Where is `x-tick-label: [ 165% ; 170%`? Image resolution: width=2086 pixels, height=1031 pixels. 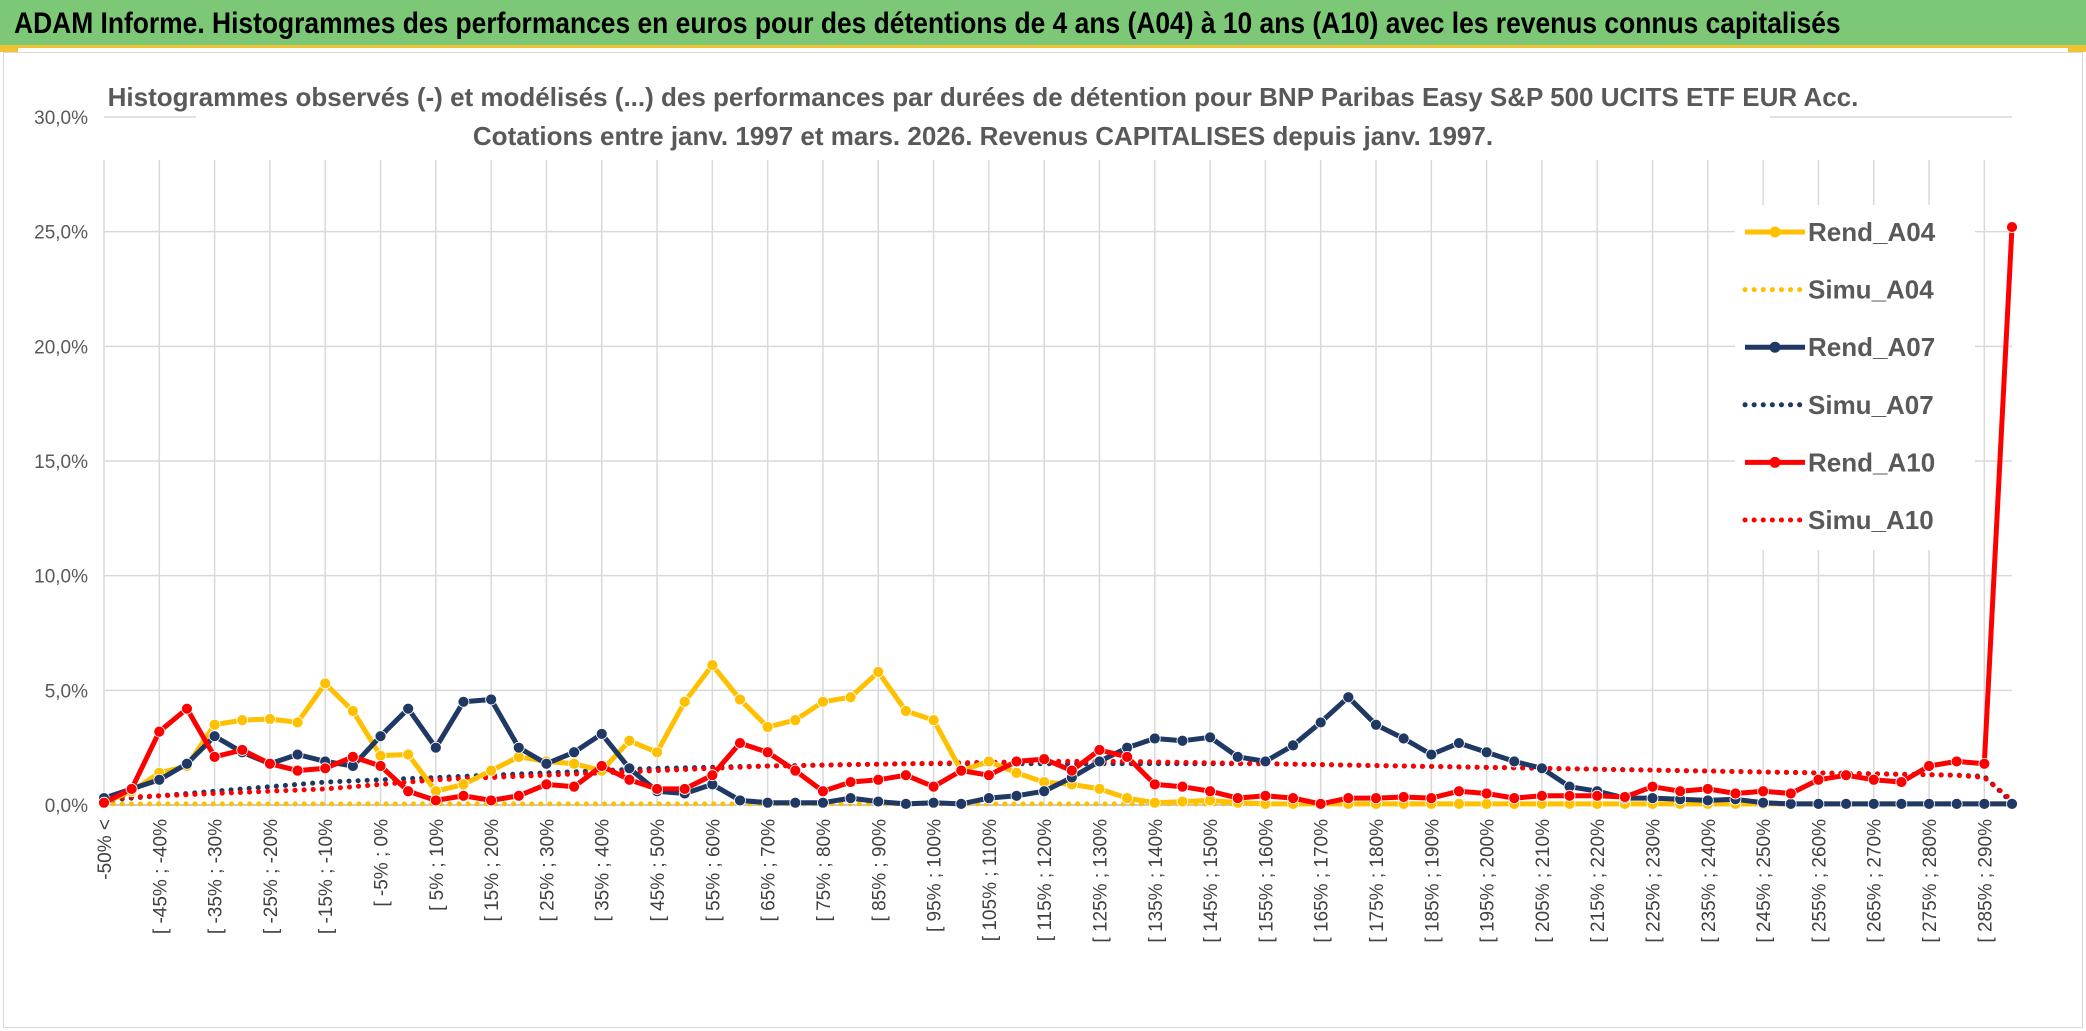 x-tick-label: [ 165% ; 170% is located at coordinates (1322, 881).